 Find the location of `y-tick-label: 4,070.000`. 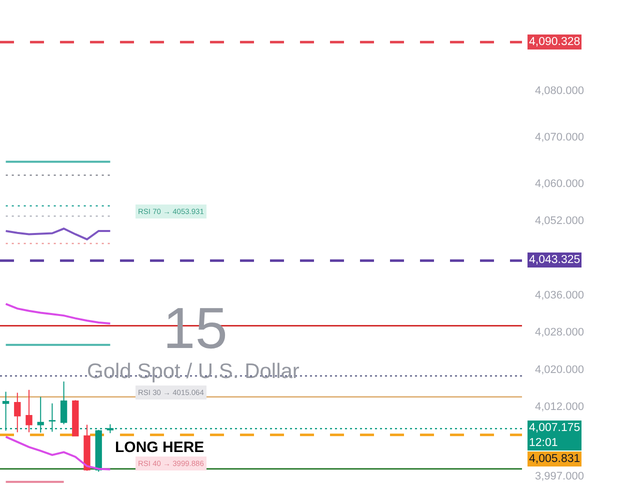

y-tick-label: 4,070.000 is located at coordinates (559, 137).